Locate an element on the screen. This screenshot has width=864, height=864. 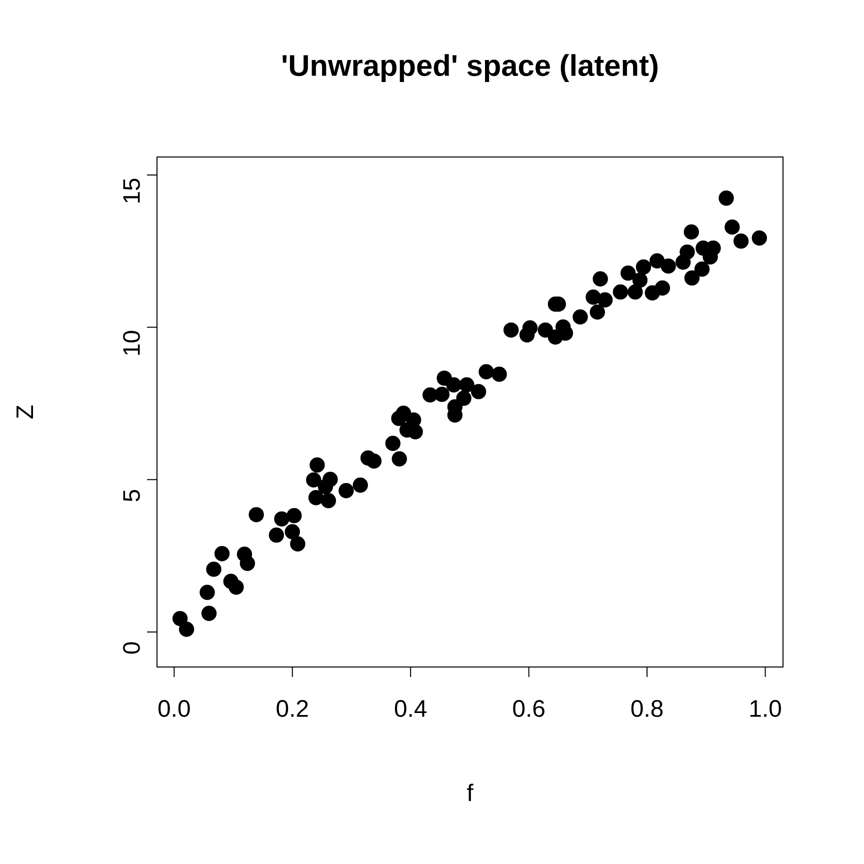
y-tick-label: 5 is located at coordinates (131, 496).